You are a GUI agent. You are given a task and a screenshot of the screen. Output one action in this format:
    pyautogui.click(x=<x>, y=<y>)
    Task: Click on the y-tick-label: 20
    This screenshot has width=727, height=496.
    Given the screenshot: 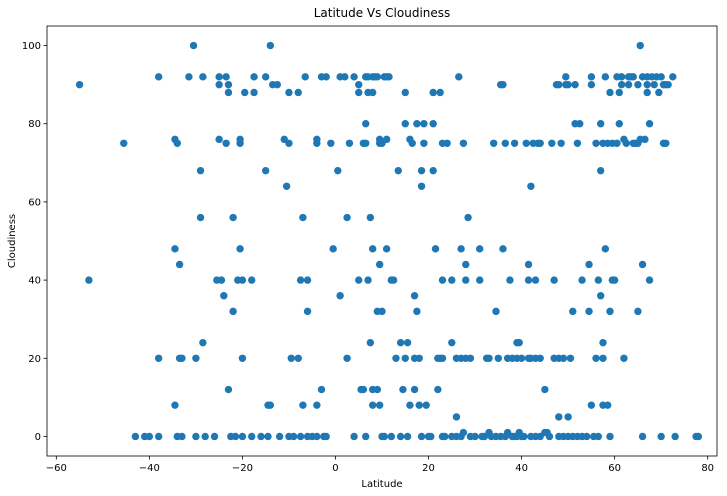 What is the action you would take?
    pyautogui.click(x=34, y=359)
    